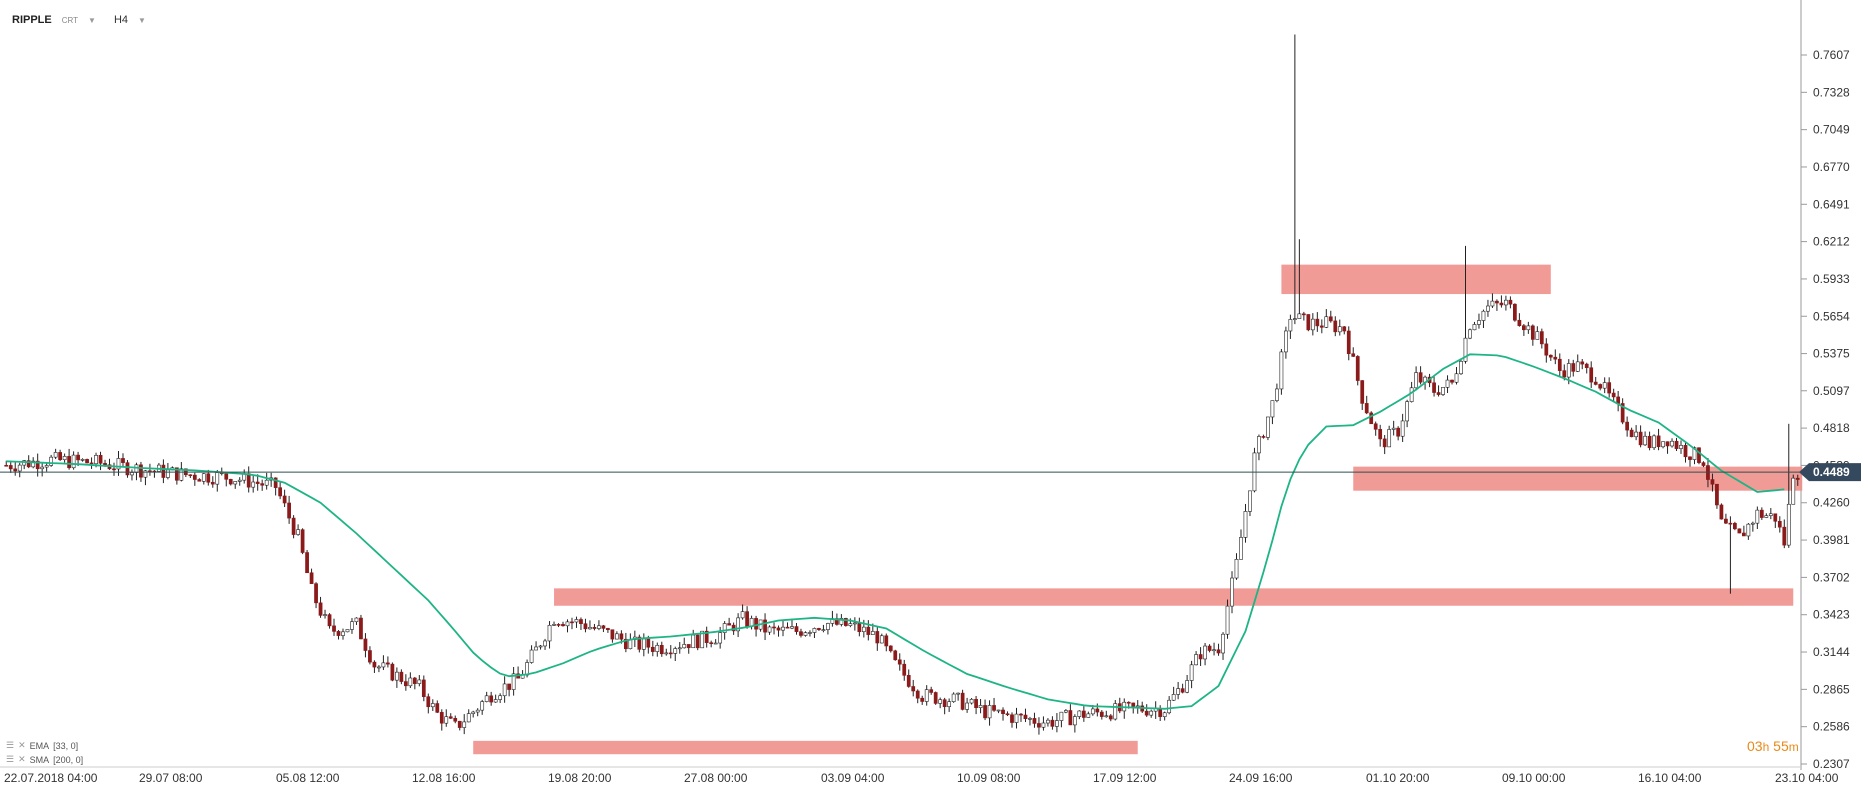 The height and width of the screenshot is (790, 1868). What do you see at coordinates (79, 20) in the screenshot?
I see `chart-toolbar: RIPPLE CRT ▼ H4 ▼` at bounding box center [79, 20].